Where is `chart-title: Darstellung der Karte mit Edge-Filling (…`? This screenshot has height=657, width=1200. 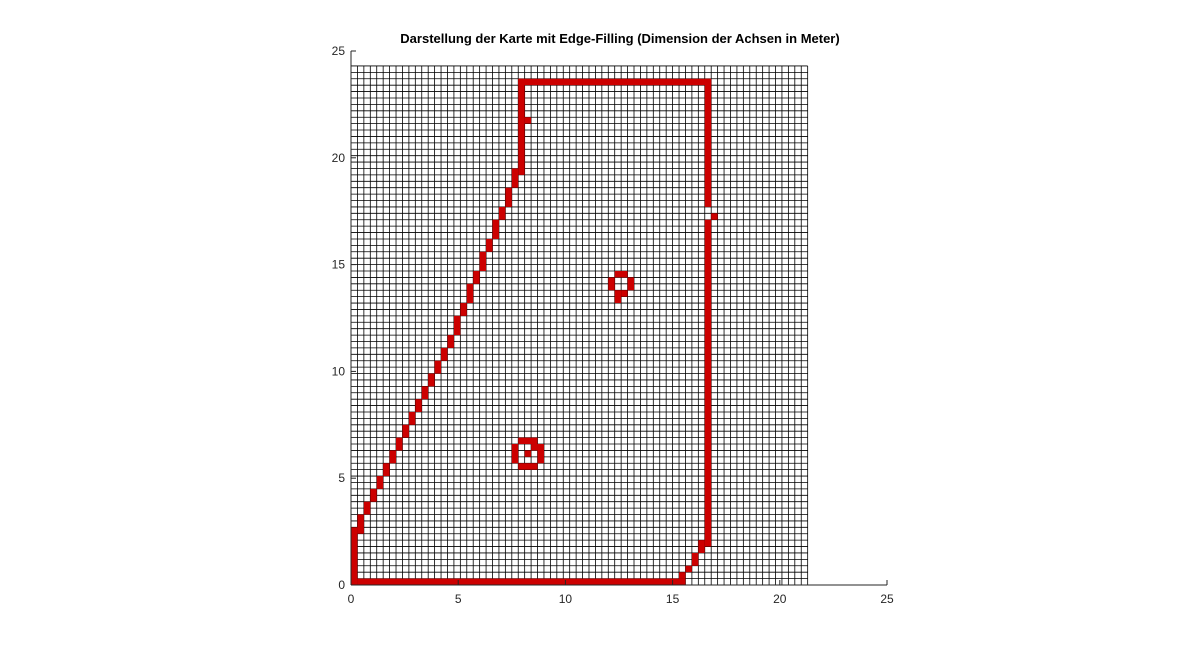 chart-title: Darstellung der Karte mit Edge-Filling (… is located at coordinates (619, 38).